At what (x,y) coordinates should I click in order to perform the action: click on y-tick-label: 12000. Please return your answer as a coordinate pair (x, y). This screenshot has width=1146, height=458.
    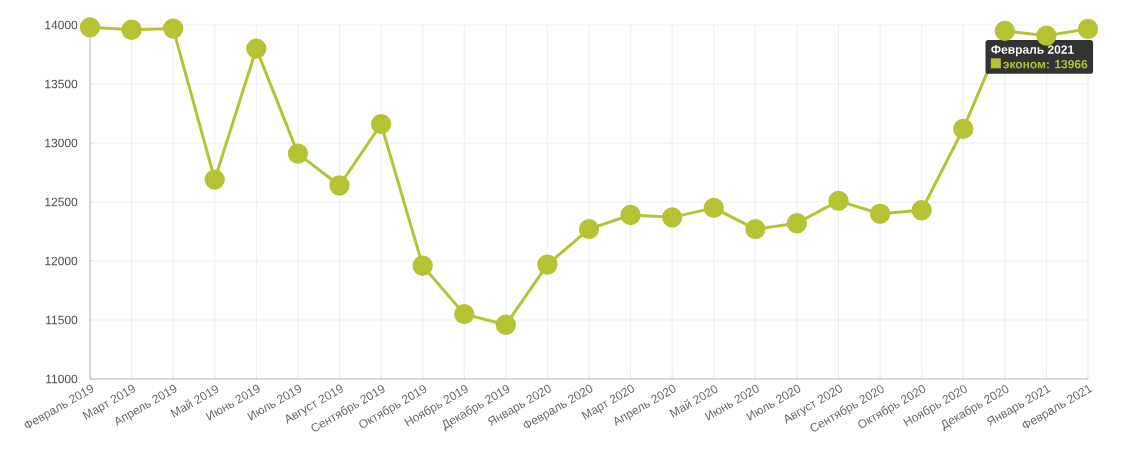
    Looking at the image, I should click on (61, 261).